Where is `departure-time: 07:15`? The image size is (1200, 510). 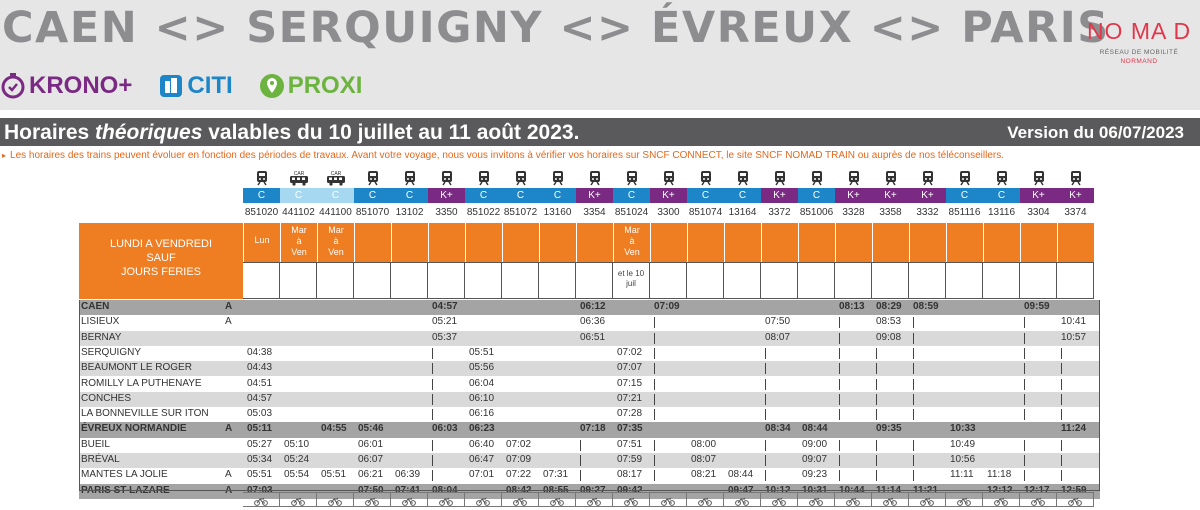 departure-time: 07:15 is located at coordinates (630, 383).